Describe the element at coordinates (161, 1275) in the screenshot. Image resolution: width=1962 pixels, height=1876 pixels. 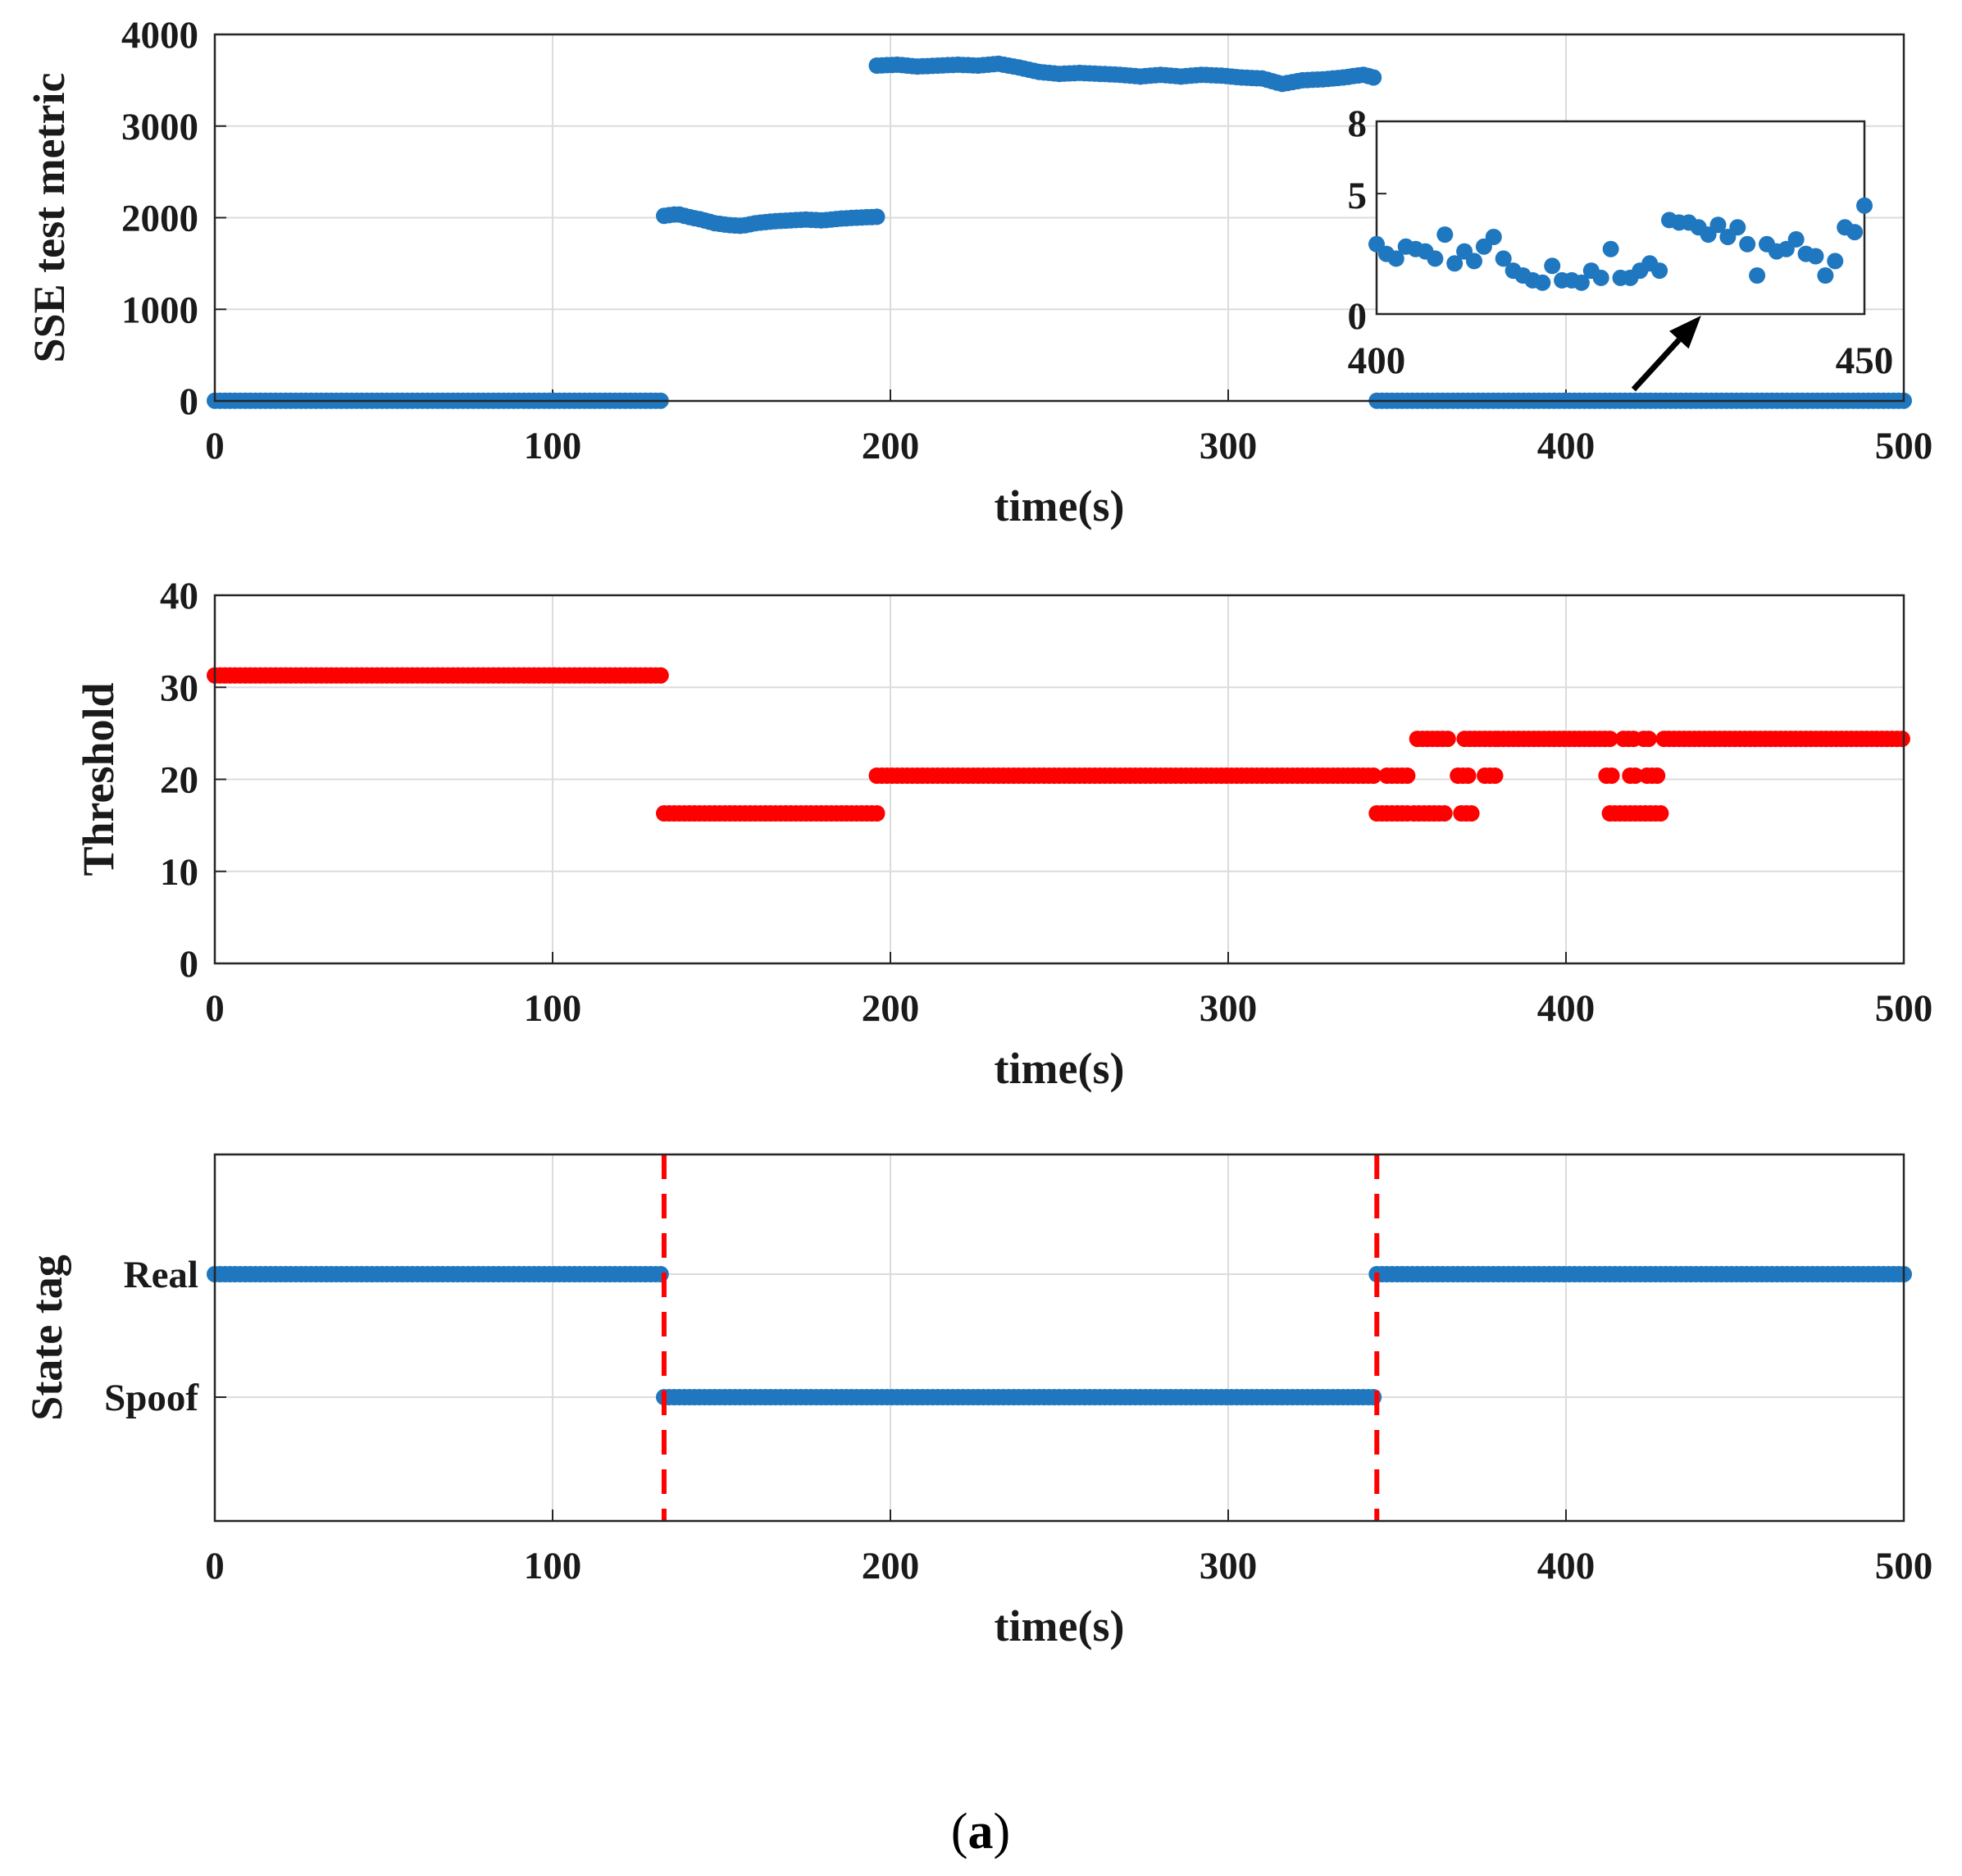
I see `y-tick-label: Real` at that location.